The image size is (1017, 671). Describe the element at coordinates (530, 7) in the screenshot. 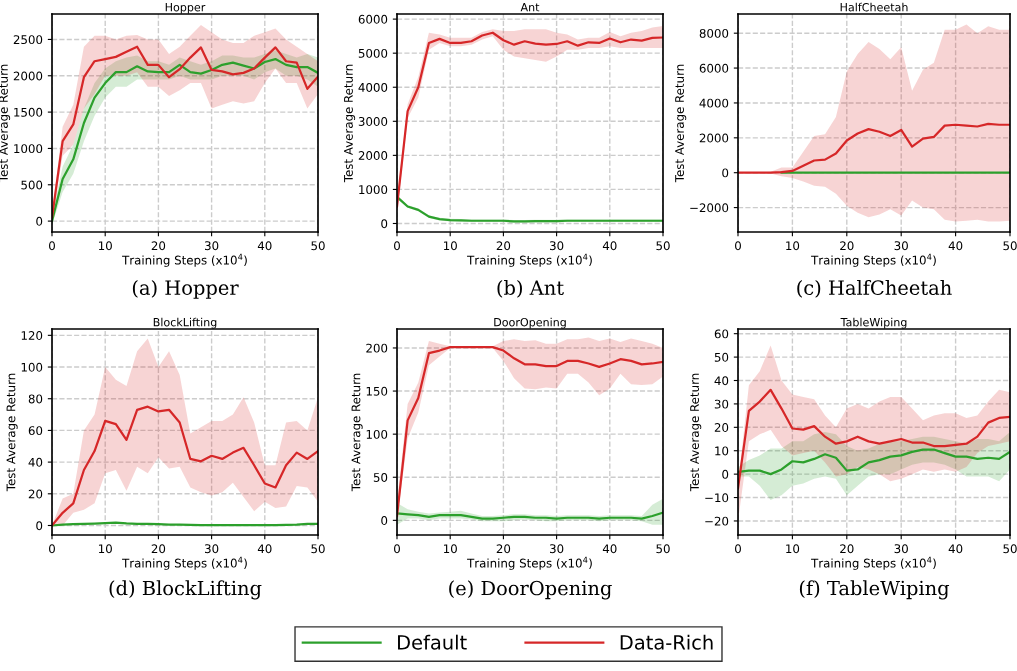

I see `chart-title: Ant` at that location.